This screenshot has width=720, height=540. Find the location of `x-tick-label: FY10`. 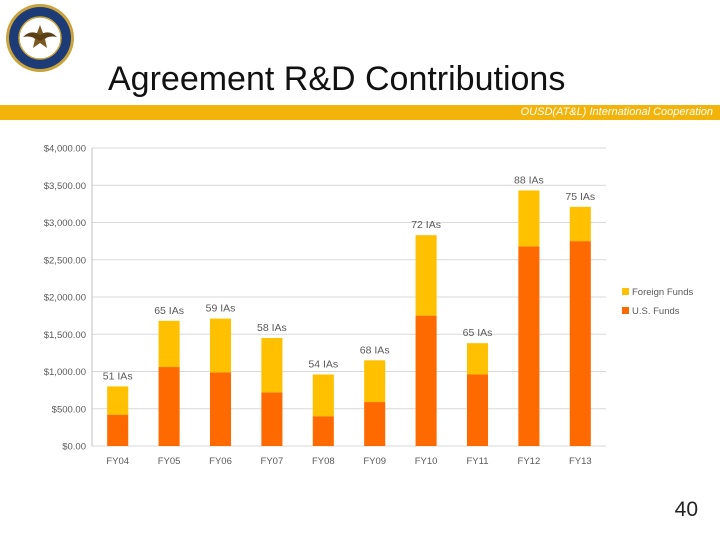

x-tick-label: FY10 is located at coordinates (426, 461).